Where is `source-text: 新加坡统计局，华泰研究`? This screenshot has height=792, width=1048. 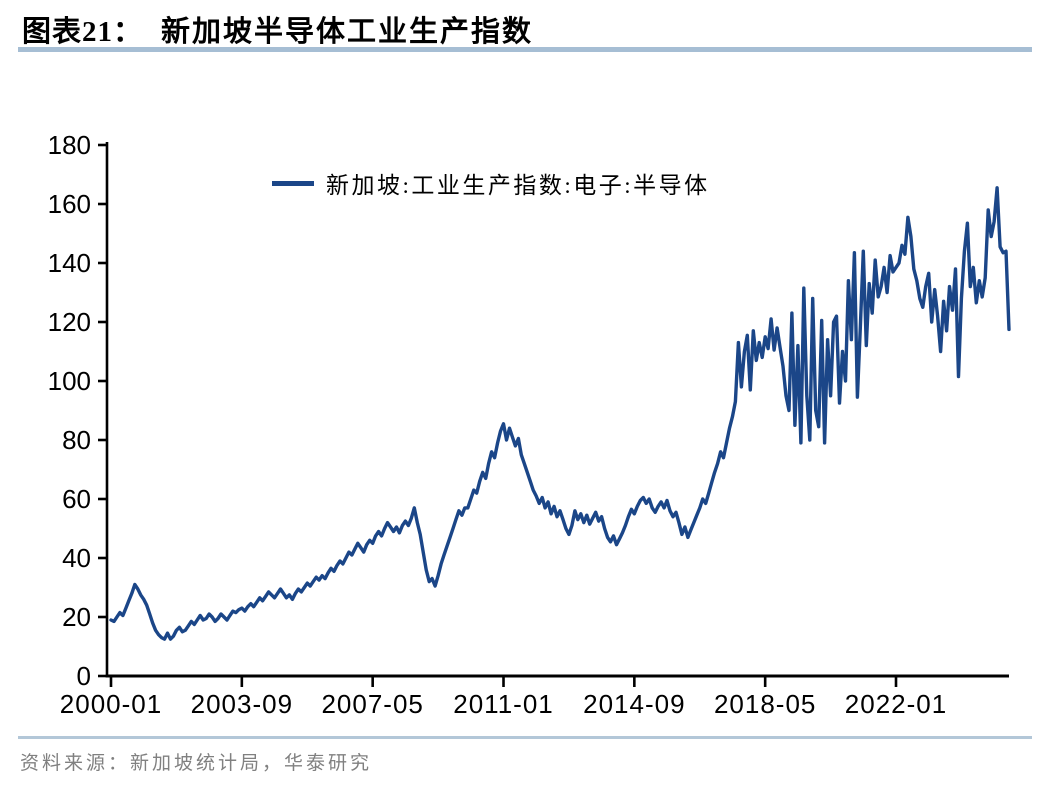
source-text: 新加坡统计局，华泰研究 is located at coordinates (251, 763).